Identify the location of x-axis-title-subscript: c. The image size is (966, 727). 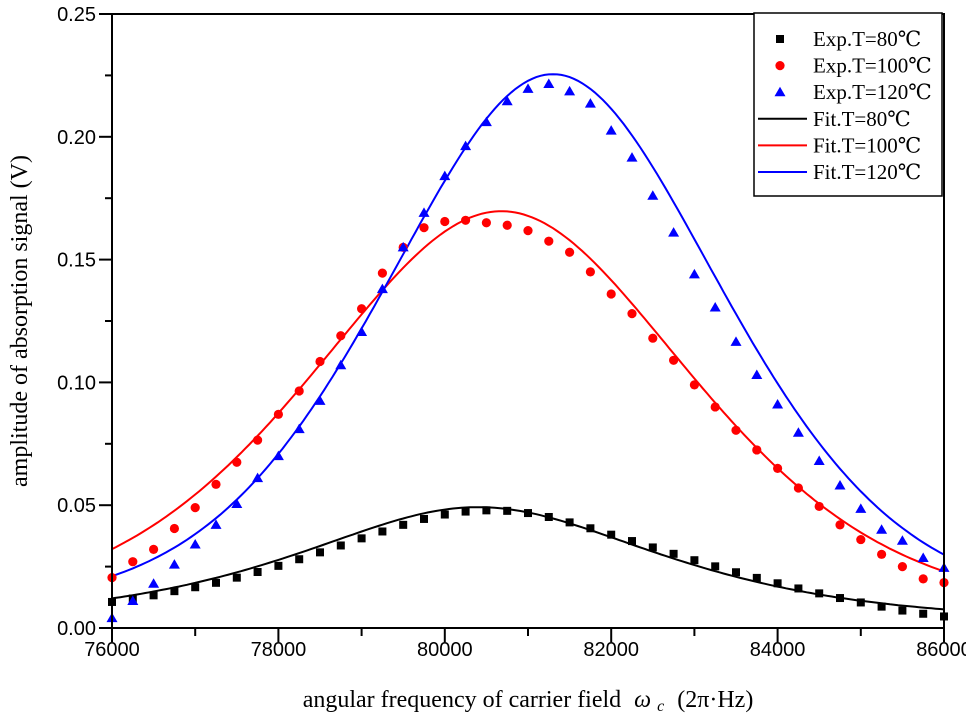
(660, 706).